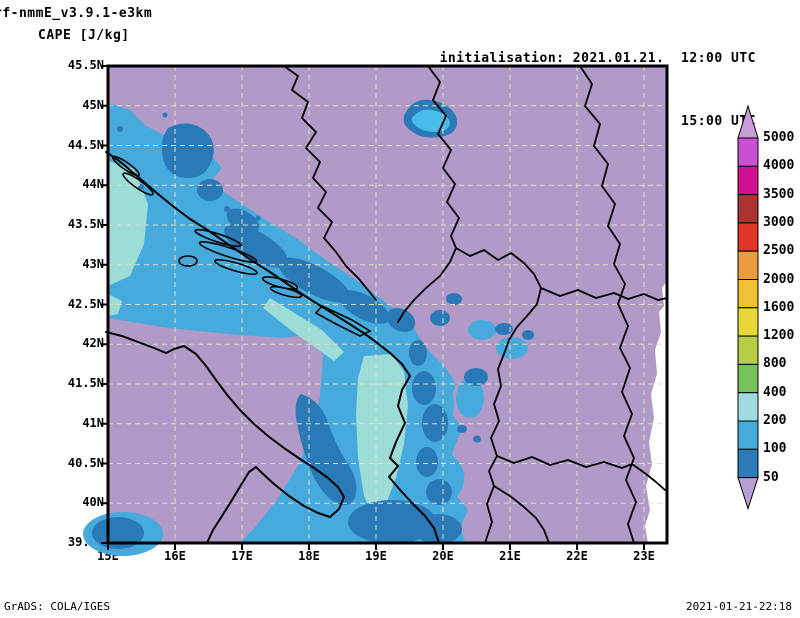 This screenshot has width=800, height=618. What do you see at coordinates (309, 556) in the screenshot?
I see `lon-label: 18E` at bounding box center [309, 556].